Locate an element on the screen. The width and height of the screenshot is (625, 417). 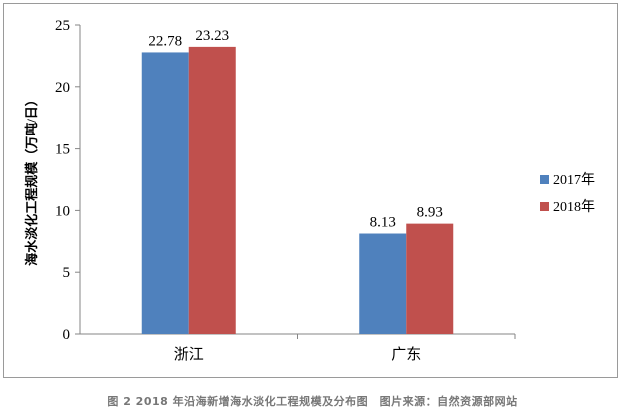
y-tick-label: 25 is located at coordinates (62, 26).